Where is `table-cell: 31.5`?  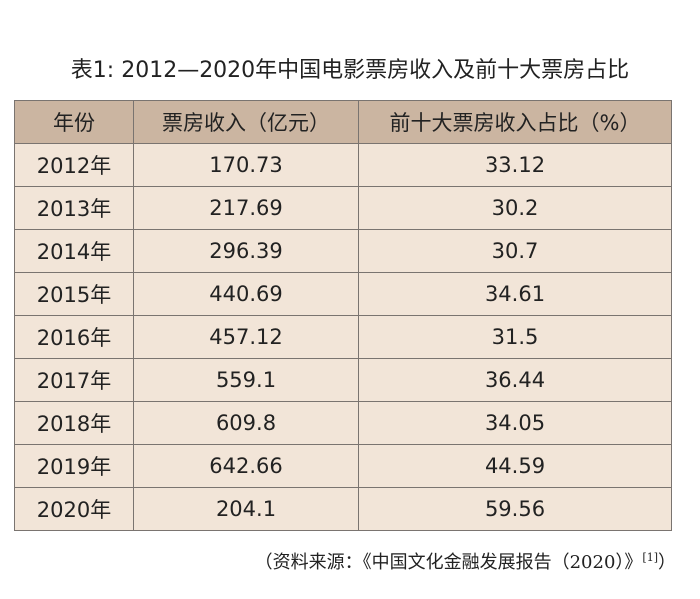
table-cell: 31.5 is located at coordinates (515, 337).